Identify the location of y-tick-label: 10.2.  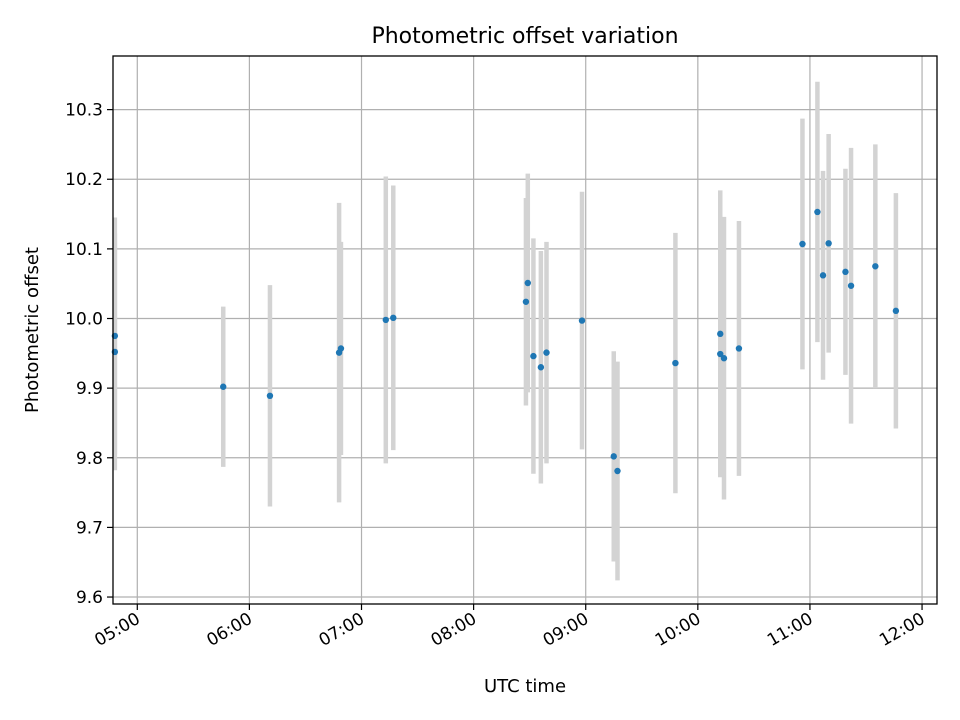
(84, 180).